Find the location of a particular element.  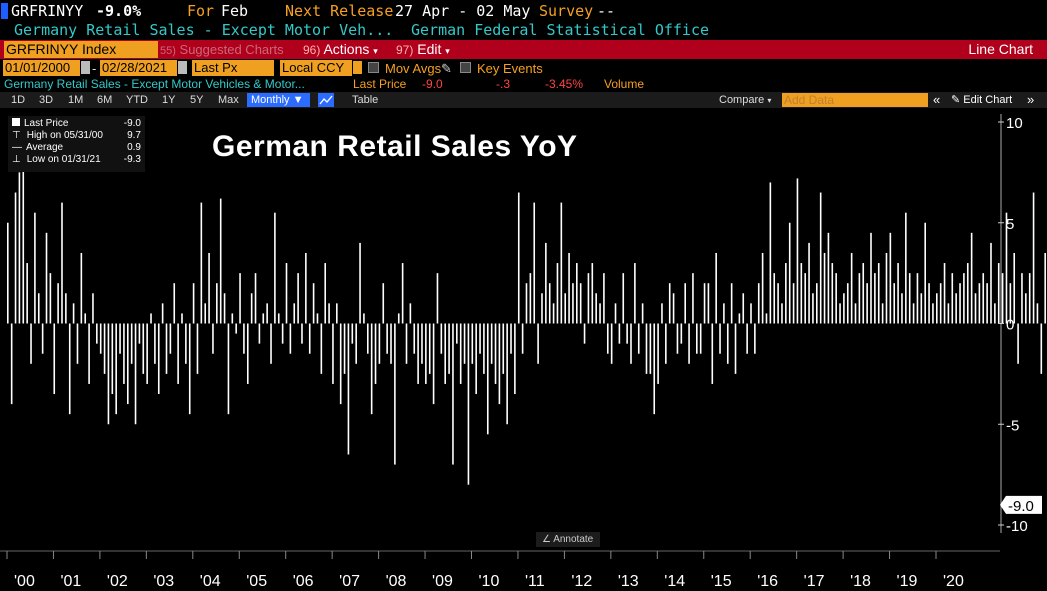

x-tick-label: '19 is located at coordinates (907, 581).